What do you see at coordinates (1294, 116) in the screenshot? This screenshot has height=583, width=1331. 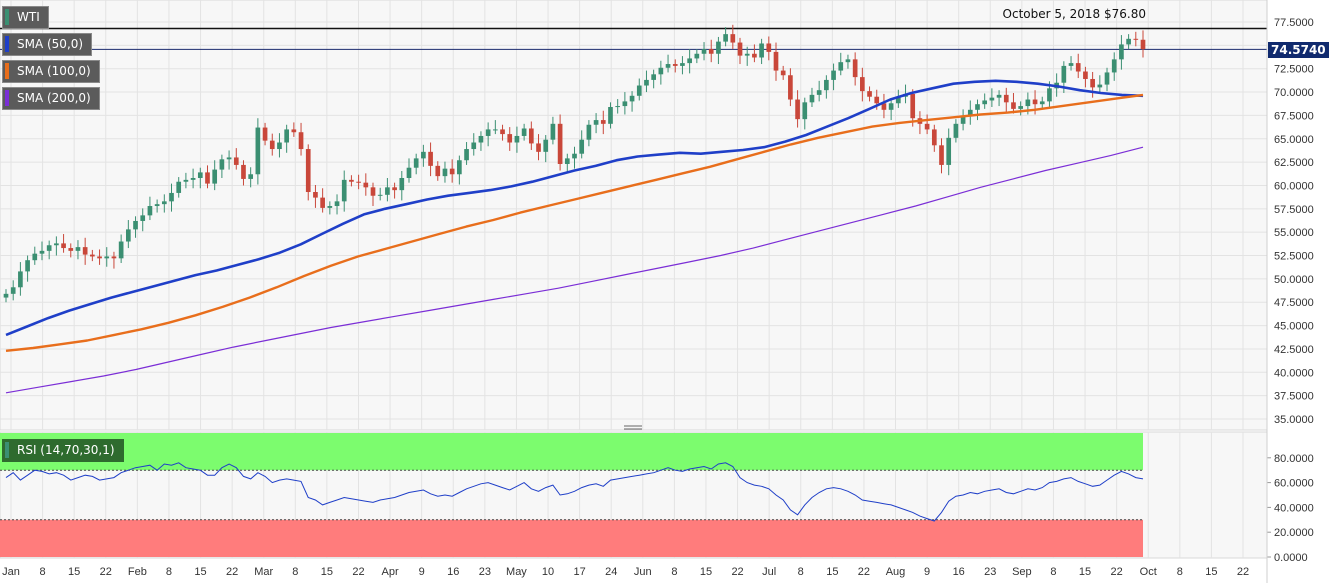 I see `y-tick-label: 67.5000` at bounding box center [1294, 116].